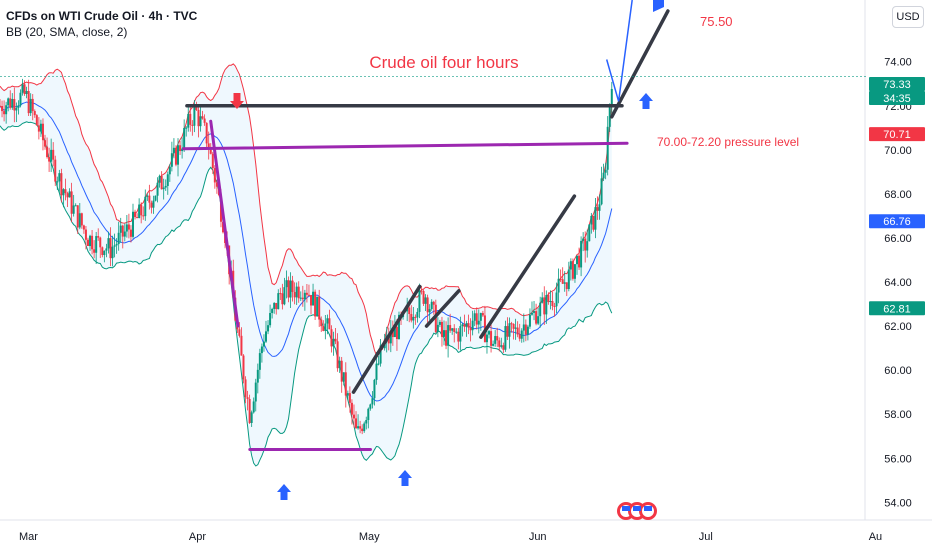 Image resolution: width=932 pixels, height=555 pixels. What do you see at coordinates (728, 142) in the screenshot?
I see `pressure-level-label: 70.00-72.20 pressure level` at bounding box center [728, 142].